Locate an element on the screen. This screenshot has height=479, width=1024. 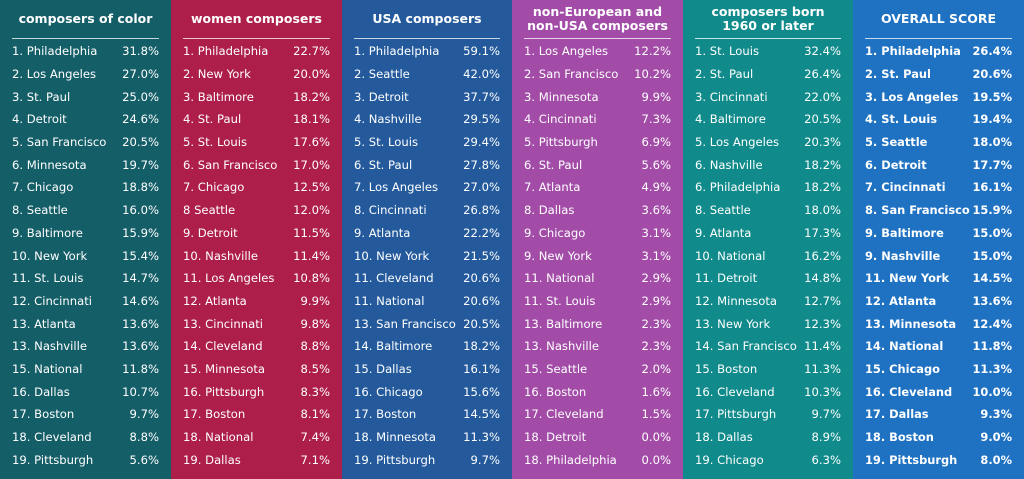
rank-number: 5. is located at coordinates (701, 142).